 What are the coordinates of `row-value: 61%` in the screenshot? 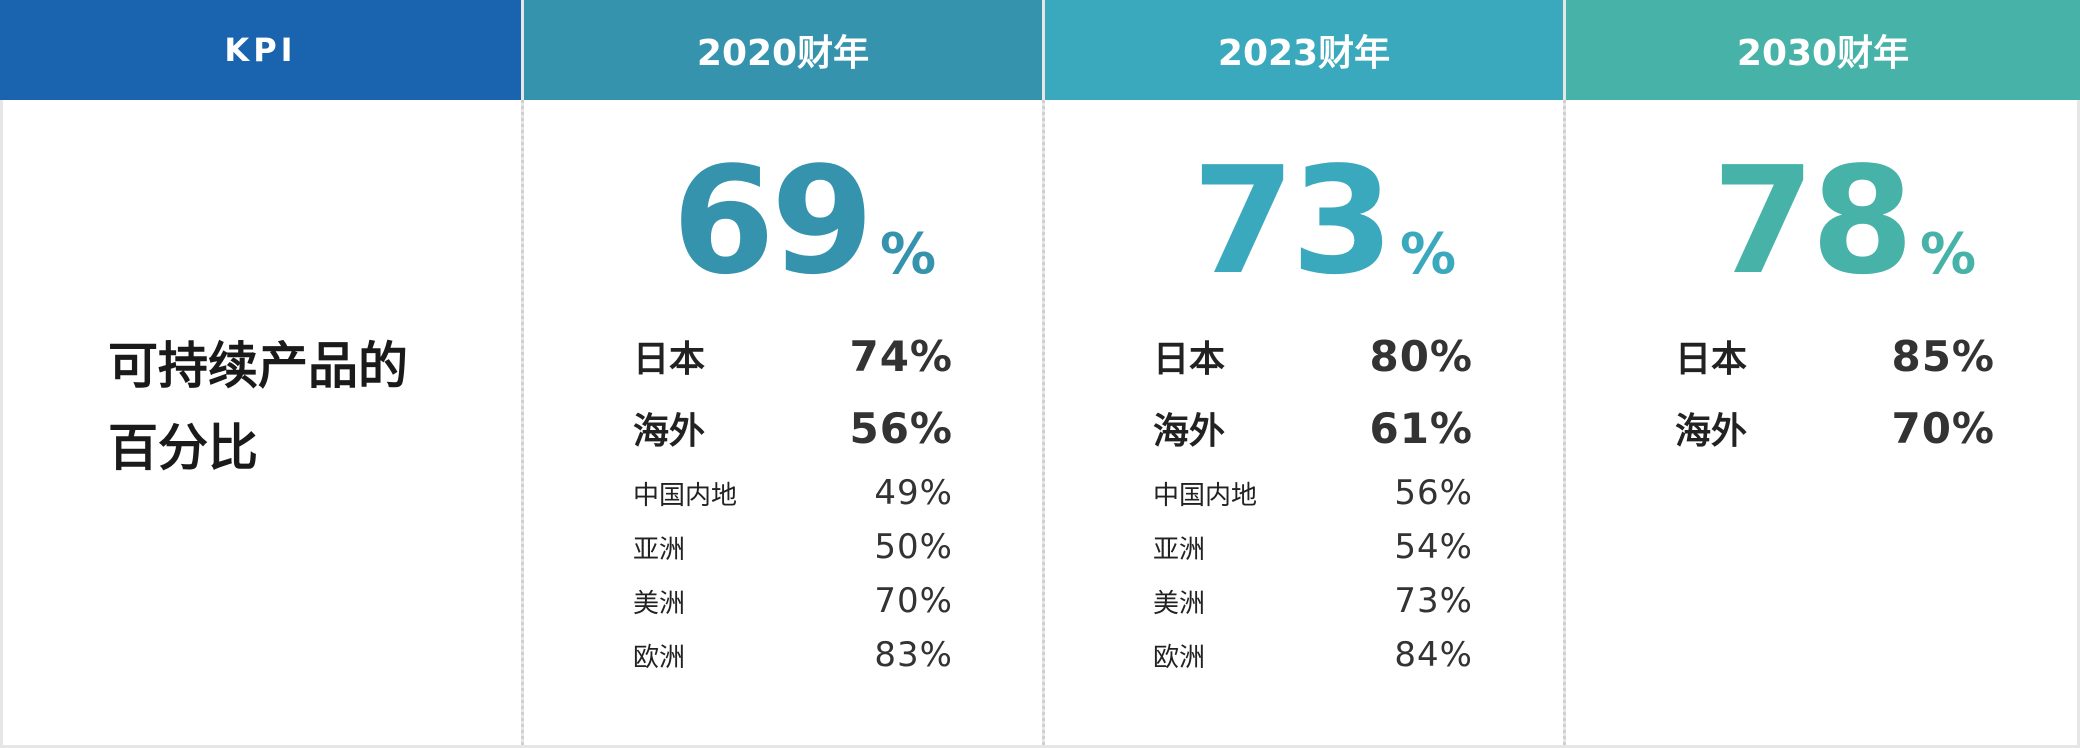 It's located at (1421, 428).